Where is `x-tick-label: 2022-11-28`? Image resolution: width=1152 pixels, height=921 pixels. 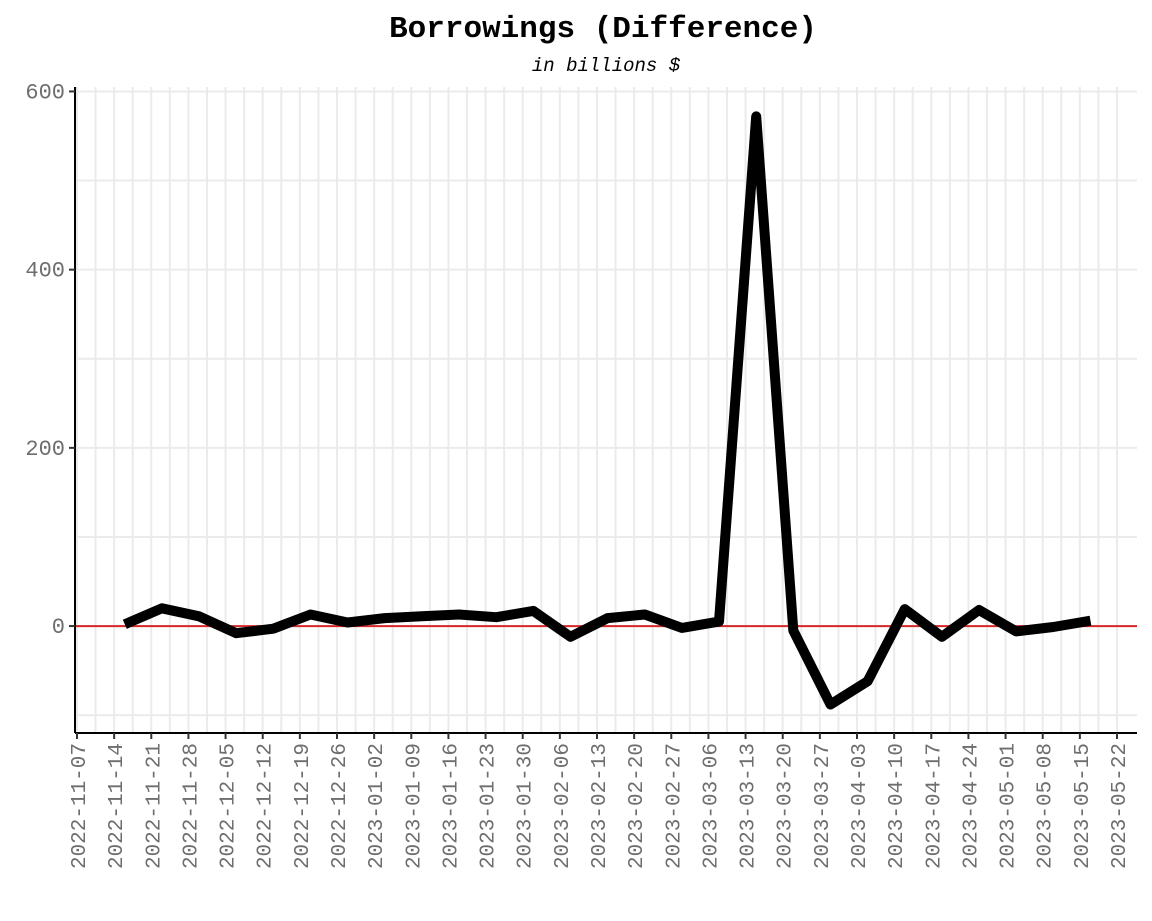 x-tick-label: 2022-11-28 is located at coordinates (191, 806).